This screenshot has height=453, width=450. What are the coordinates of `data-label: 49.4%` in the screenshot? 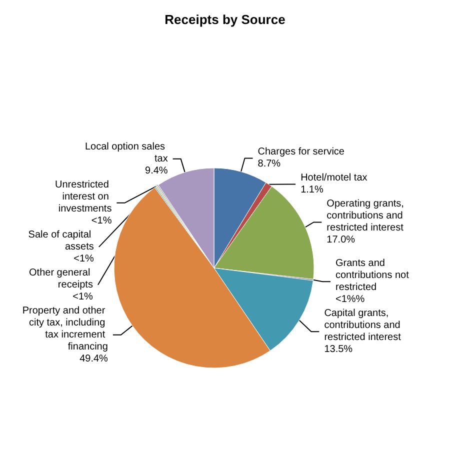 It's located at (94, 358).